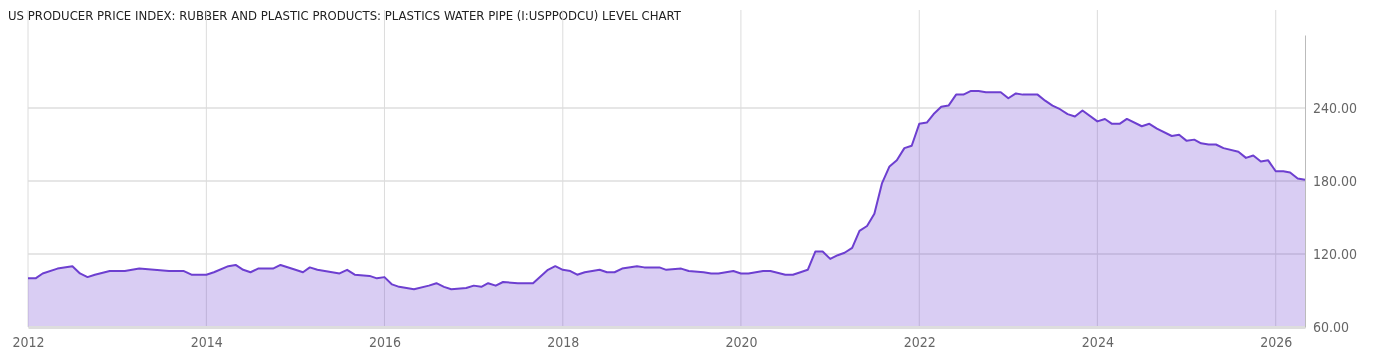  I want to click on x-tick-label: 2020, so click(741, 341).